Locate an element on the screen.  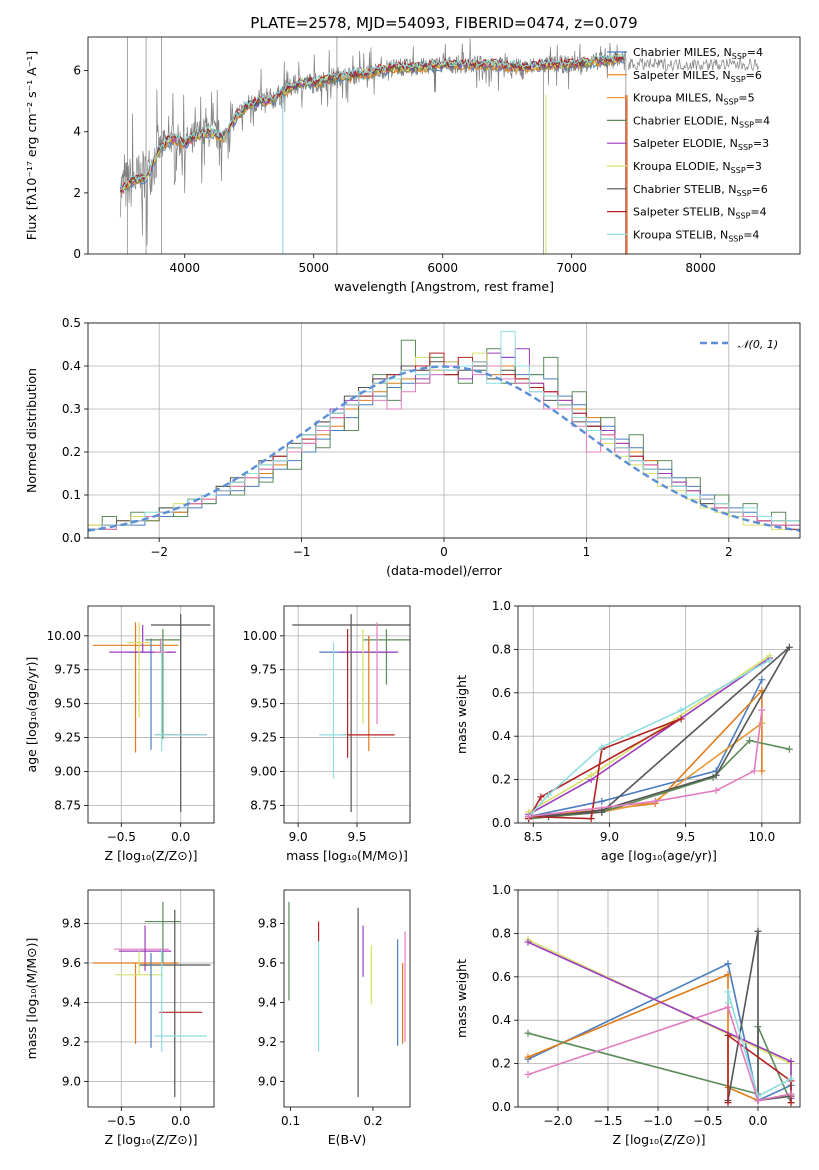
x-tick-label: 0.1 is located at coordinates (290, 1121).